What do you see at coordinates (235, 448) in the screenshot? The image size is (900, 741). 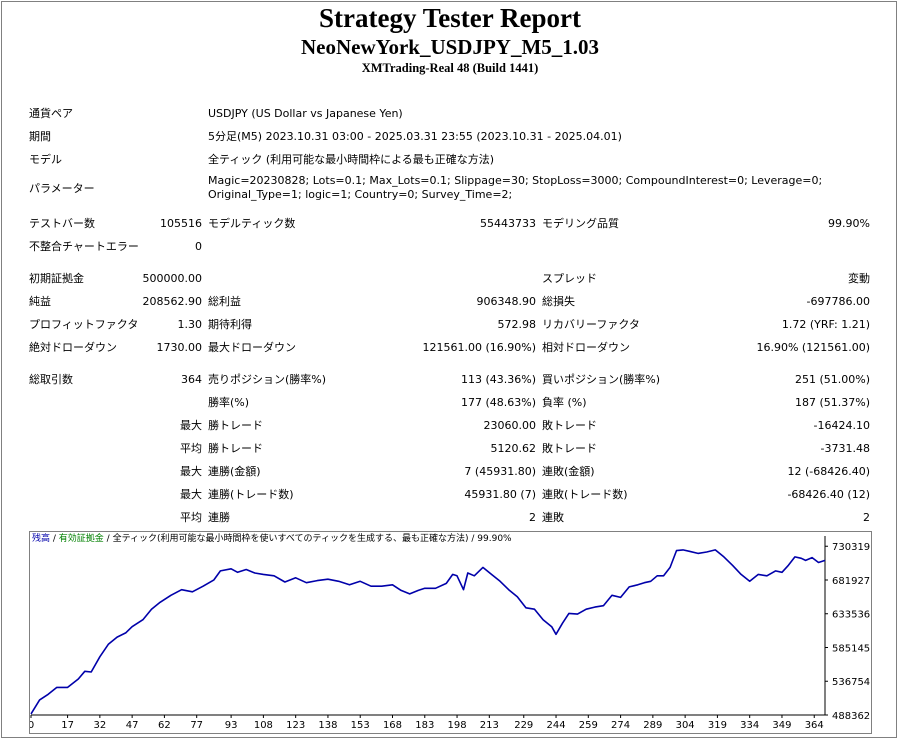 I see `avg-win-label: 勝トレード` at bounding box center [235, 448].